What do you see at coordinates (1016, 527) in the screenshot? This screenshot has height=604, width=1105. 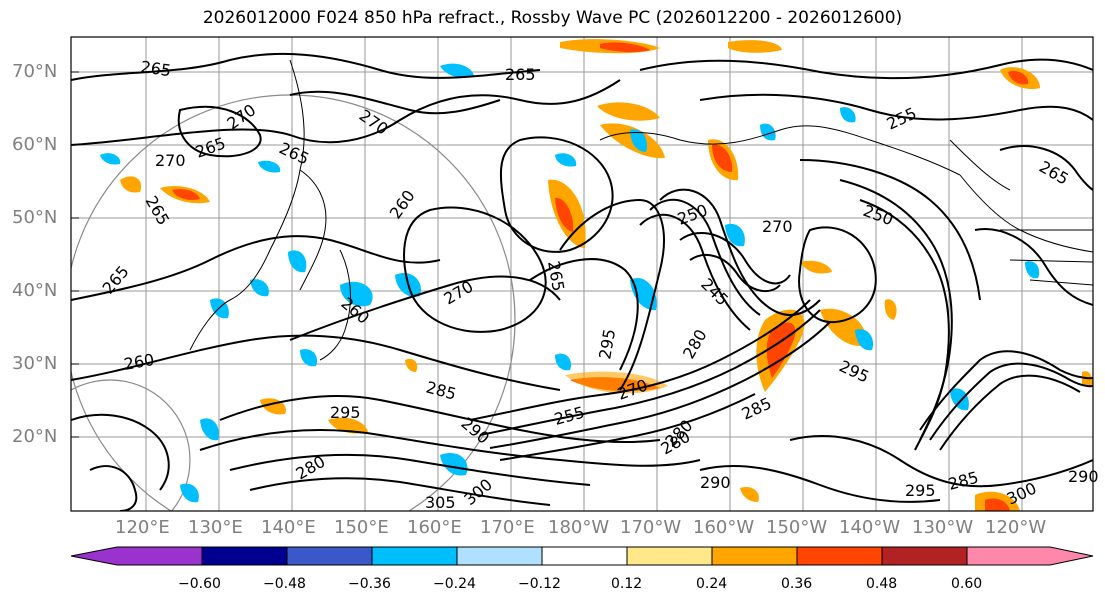 I see `lon-label: 120°W` at bounding box center [1016, 527].